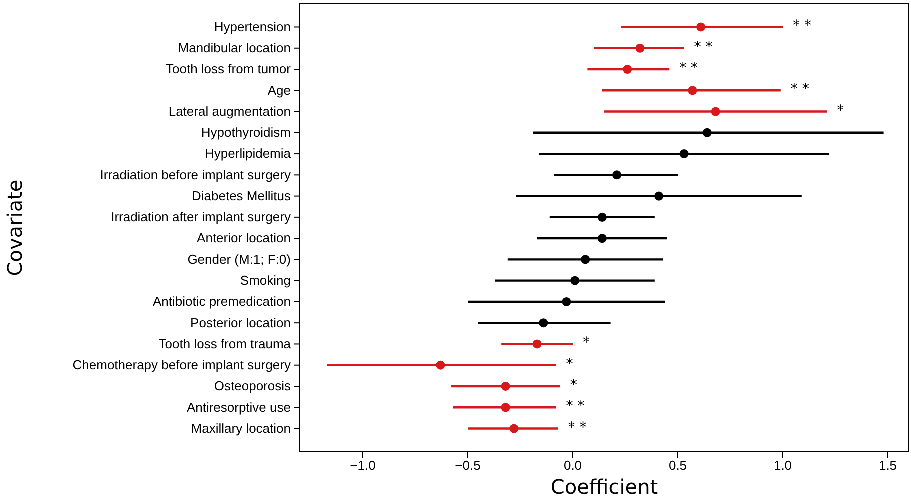 This screenshot has height=500, width=911. I want to click on x-tick-label: 0.5, so click(678, 466).